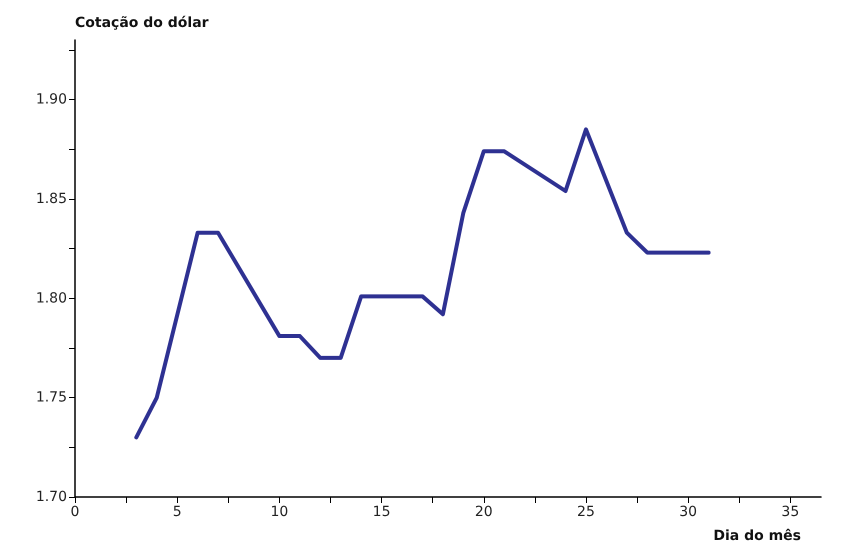 The height and width of the screenshot is (559, 841). What do you see at coordinates (757, 536) in the screenshot?
I see `x-axis-title: Dia do mês` at bounding box center [757, 536].